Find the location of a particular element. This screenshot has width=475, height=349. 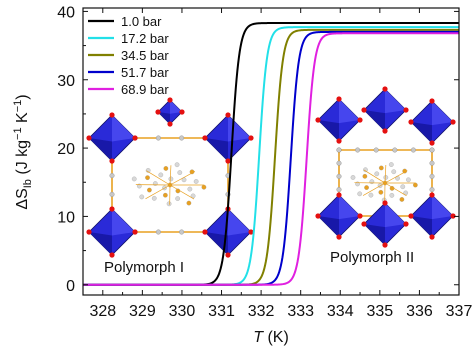

polymorph-ii-structure is located at coordinates (385, 167).